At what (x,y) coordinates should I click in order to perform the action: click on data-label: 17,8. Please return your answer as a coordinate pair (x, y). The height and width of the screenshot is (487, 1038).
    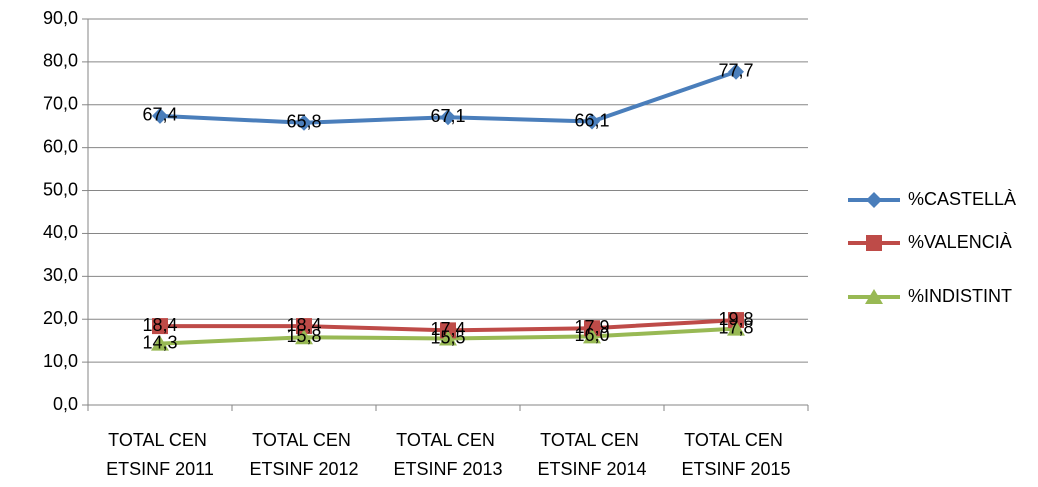
    Looking at the image, I should click on (735, 327).